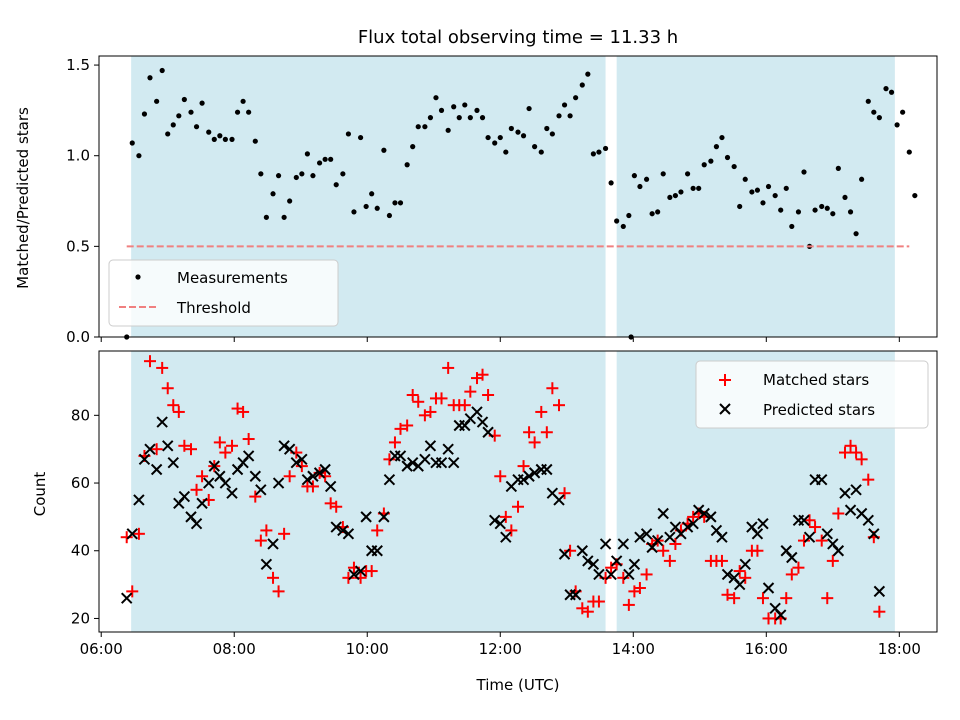 The image size is (960, 720). I want to click on legend-marker-measurements, so click(138, 277).